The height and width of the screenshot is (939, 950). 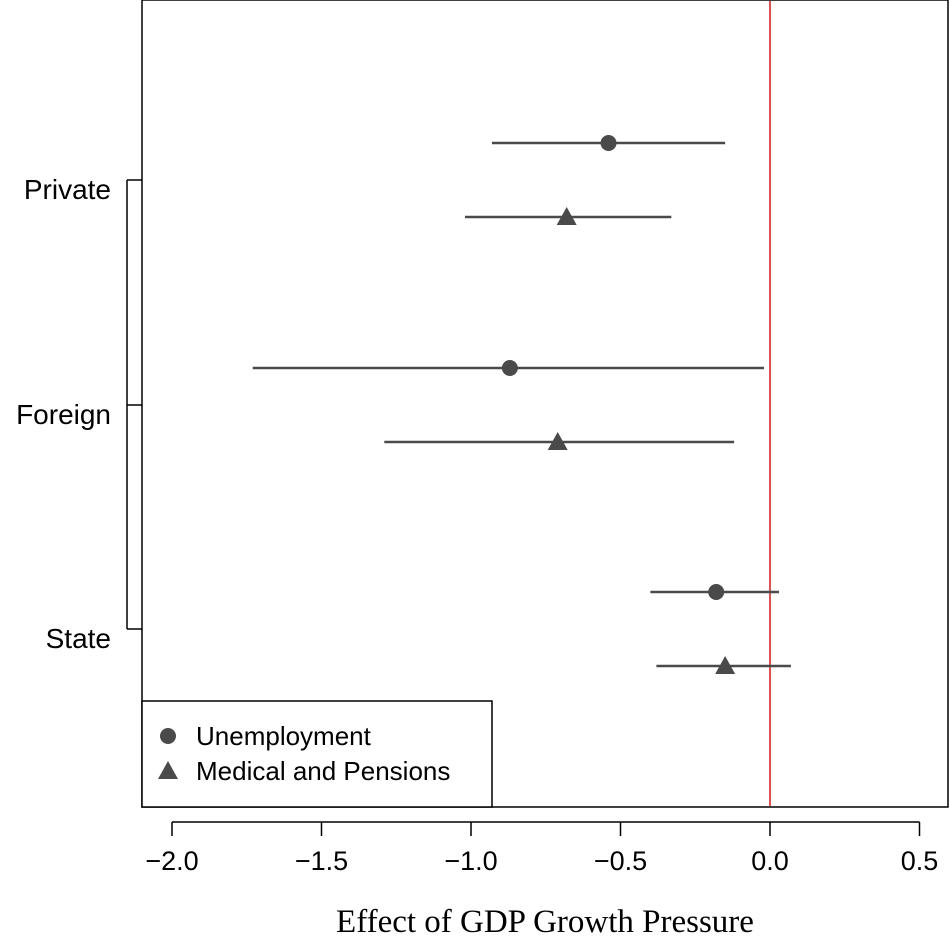 I want to click on x-axis: −2.0 −1.5 −1.0 −0.5 0.0 0.5, so click(x=542, y=848).